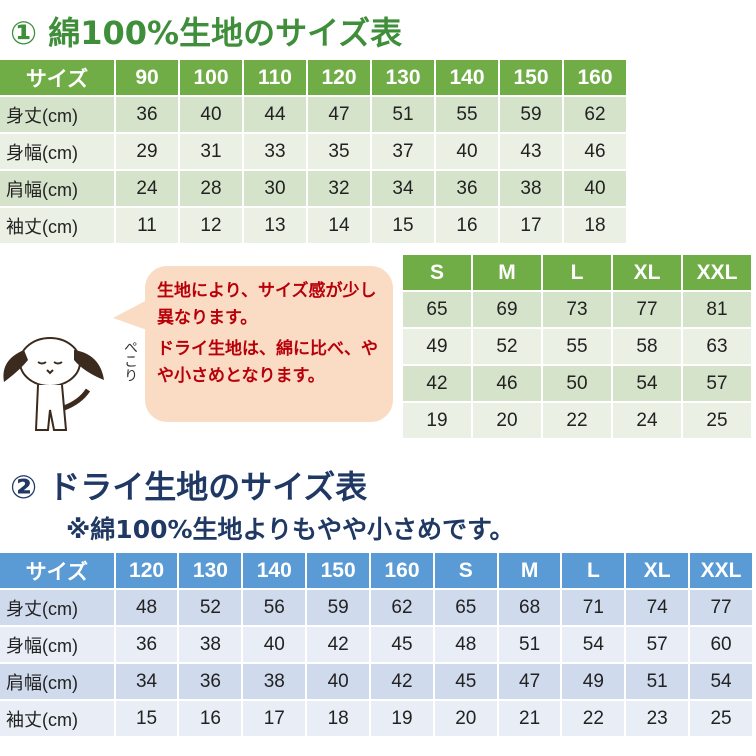 The height and width of the screenshot is (756, 756). What do you see at coordinates (146, 681) in the screenshot?
I see `table-cell: 34` at bounding box center [146, 681].